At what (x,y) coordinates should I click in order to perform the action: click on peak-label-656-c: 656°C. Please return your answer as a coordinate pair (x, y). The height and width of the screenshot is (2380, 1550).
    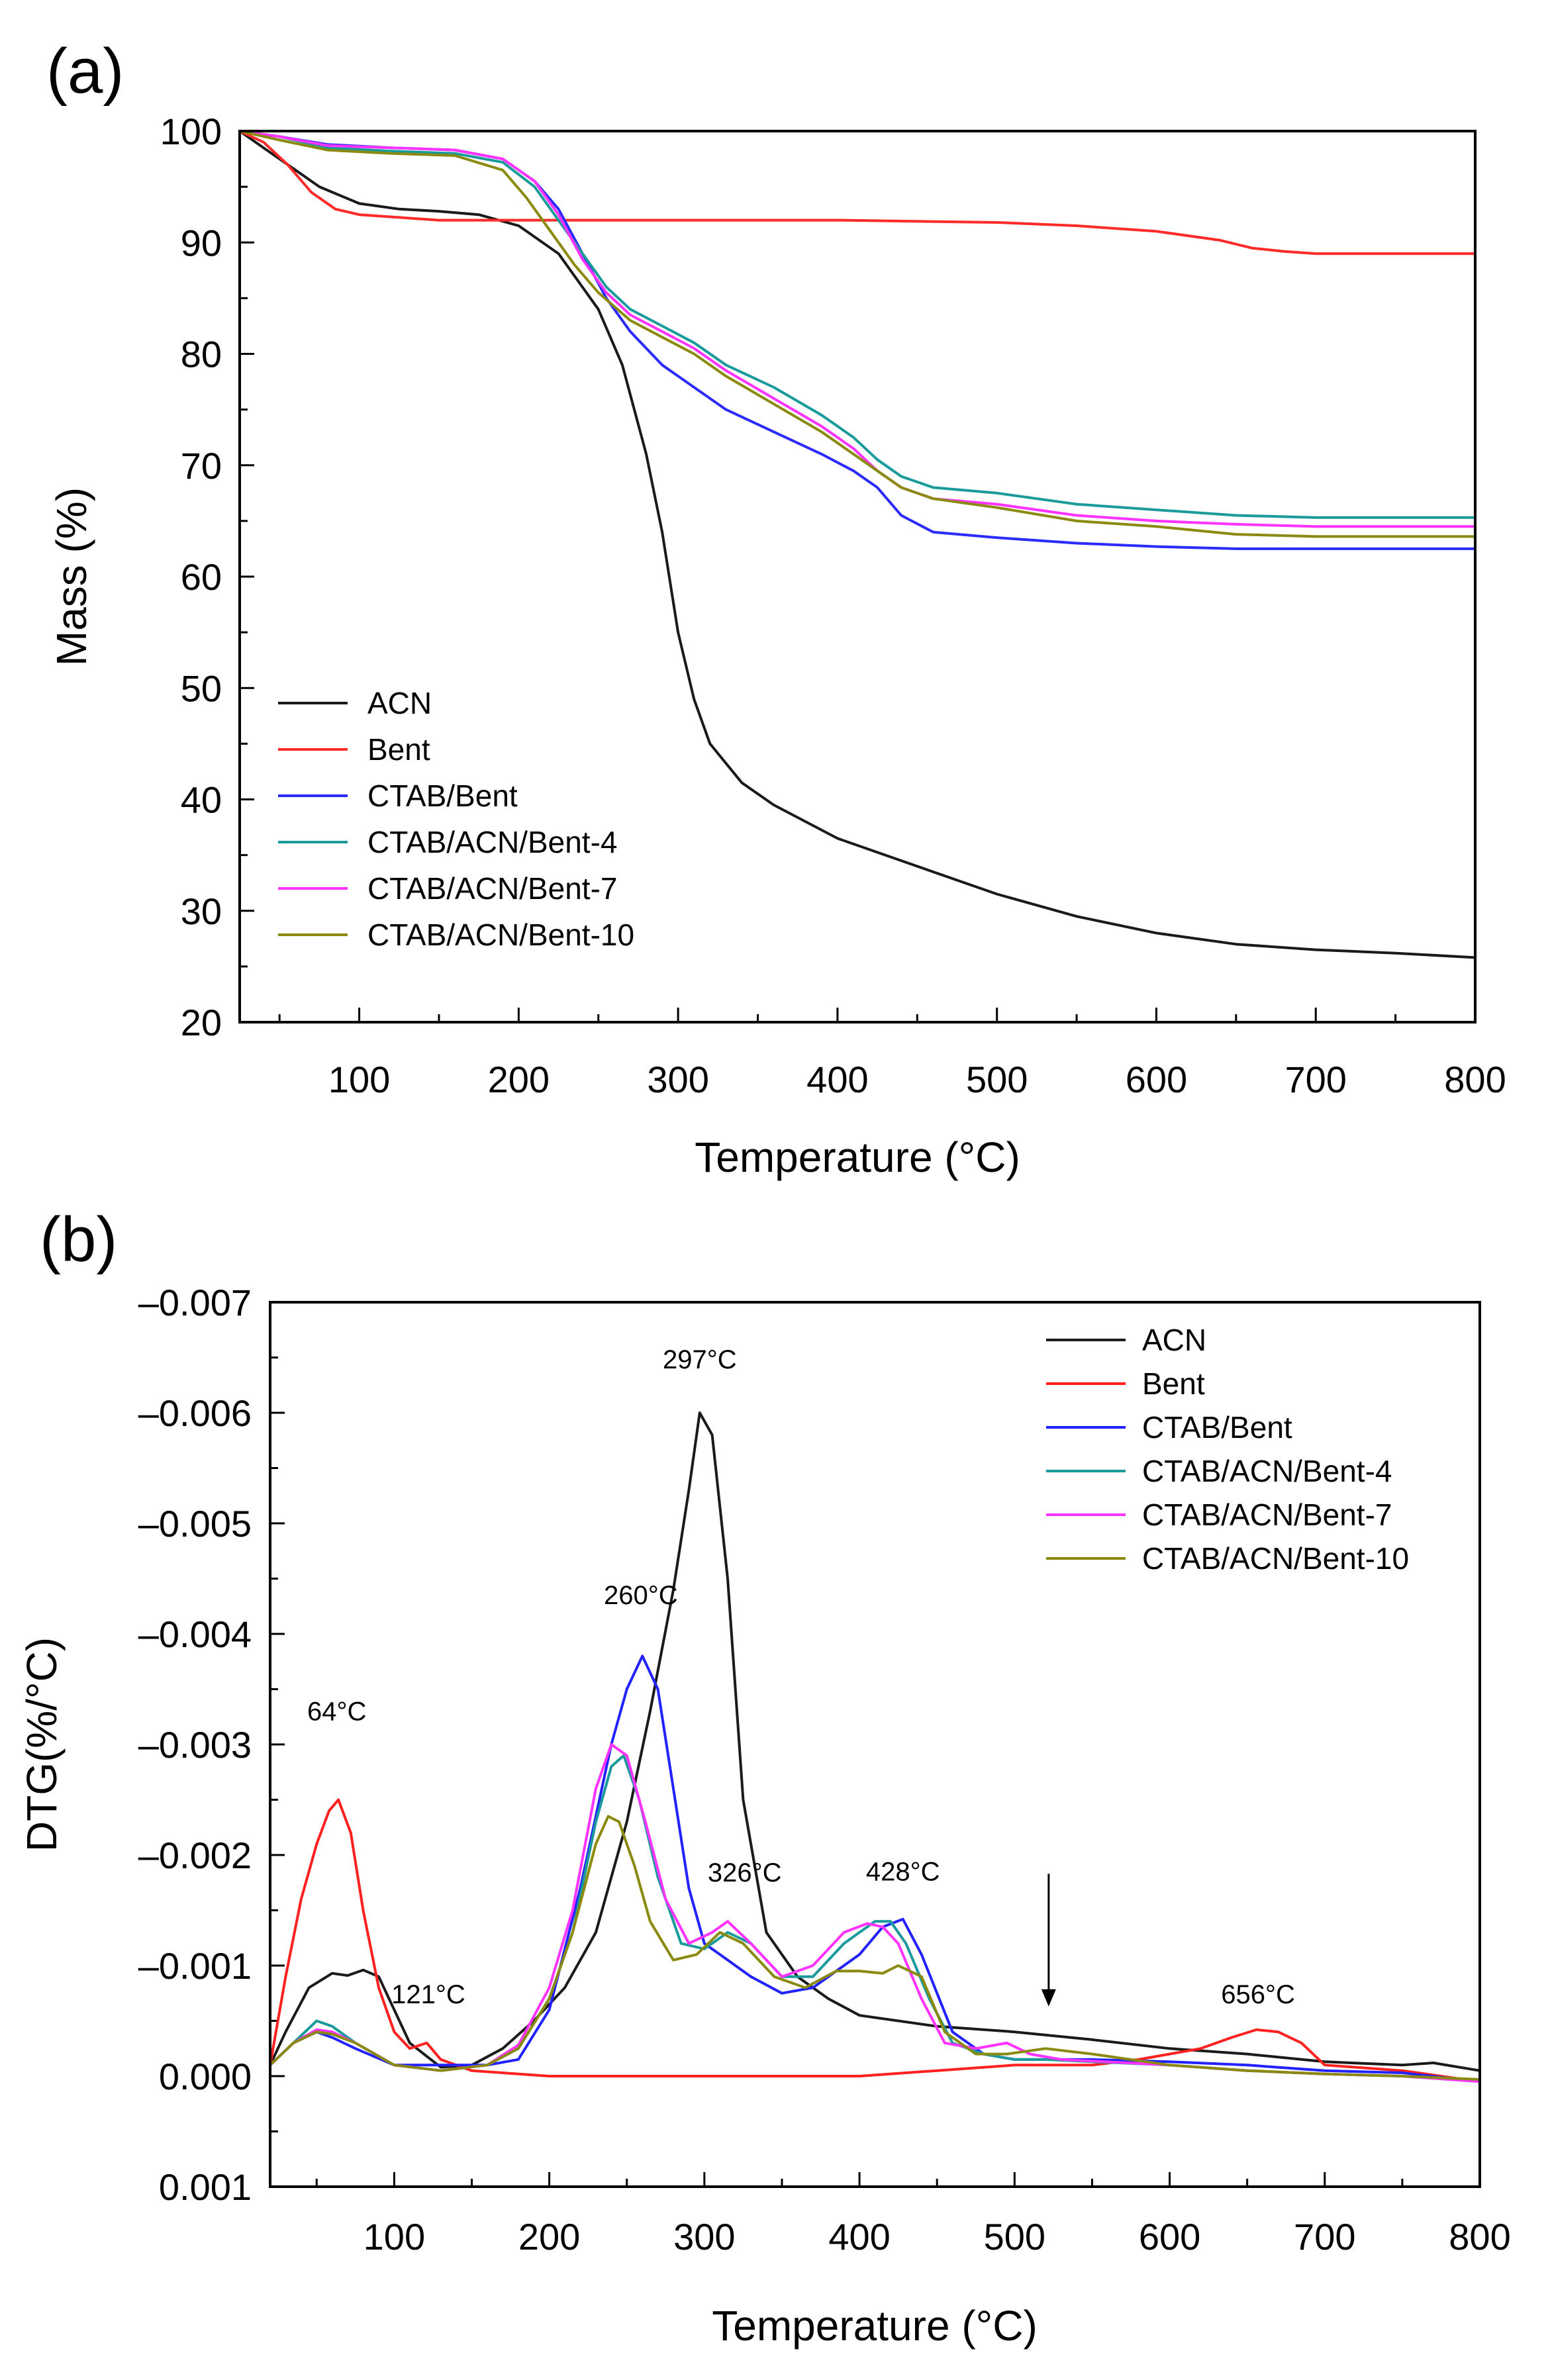
    Looking at the image, I should click on (1258, 1994).